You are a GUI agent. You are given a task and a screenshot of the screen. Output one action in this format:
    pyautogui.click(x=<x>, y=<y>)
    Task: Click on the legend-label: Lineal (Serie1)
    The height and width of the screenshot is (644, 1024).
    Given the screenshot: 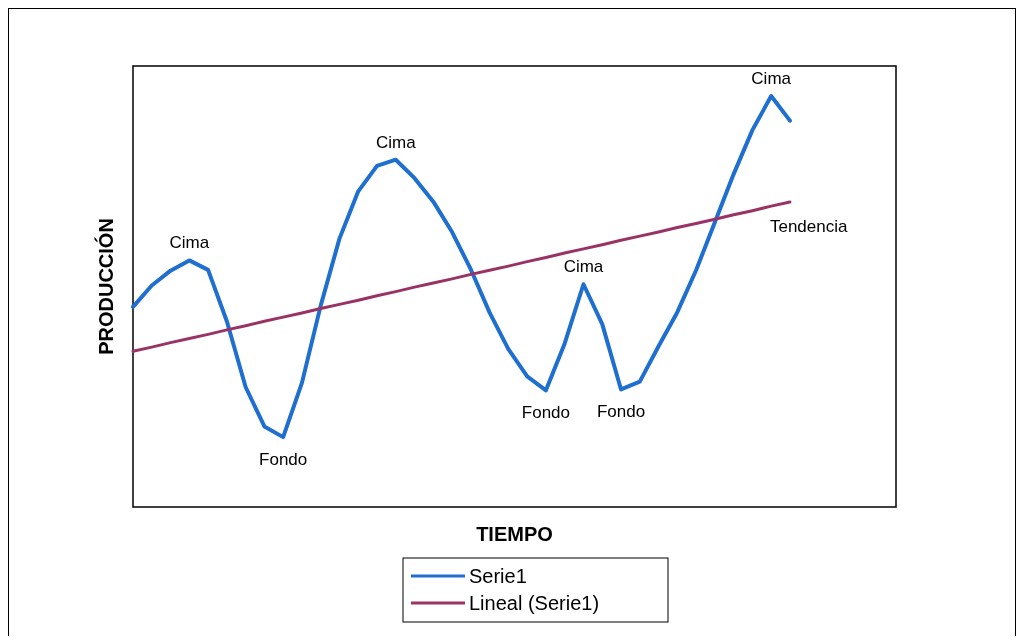 What is the action you would take?
    pyautogui.click(x=534, y=603)
    